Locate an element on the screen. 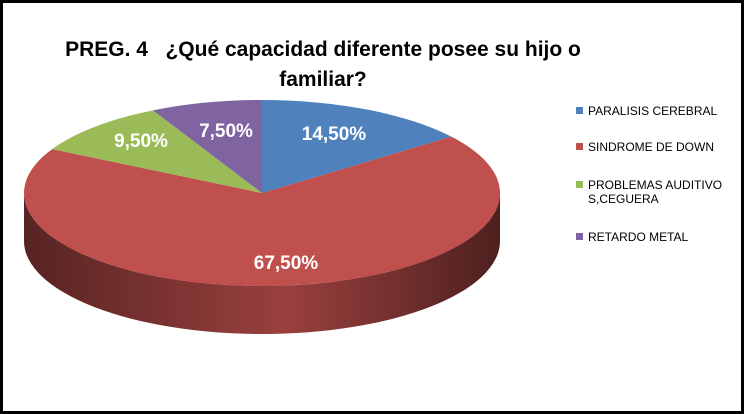  data-label: 9,50% is located at coordinates (141, 141).